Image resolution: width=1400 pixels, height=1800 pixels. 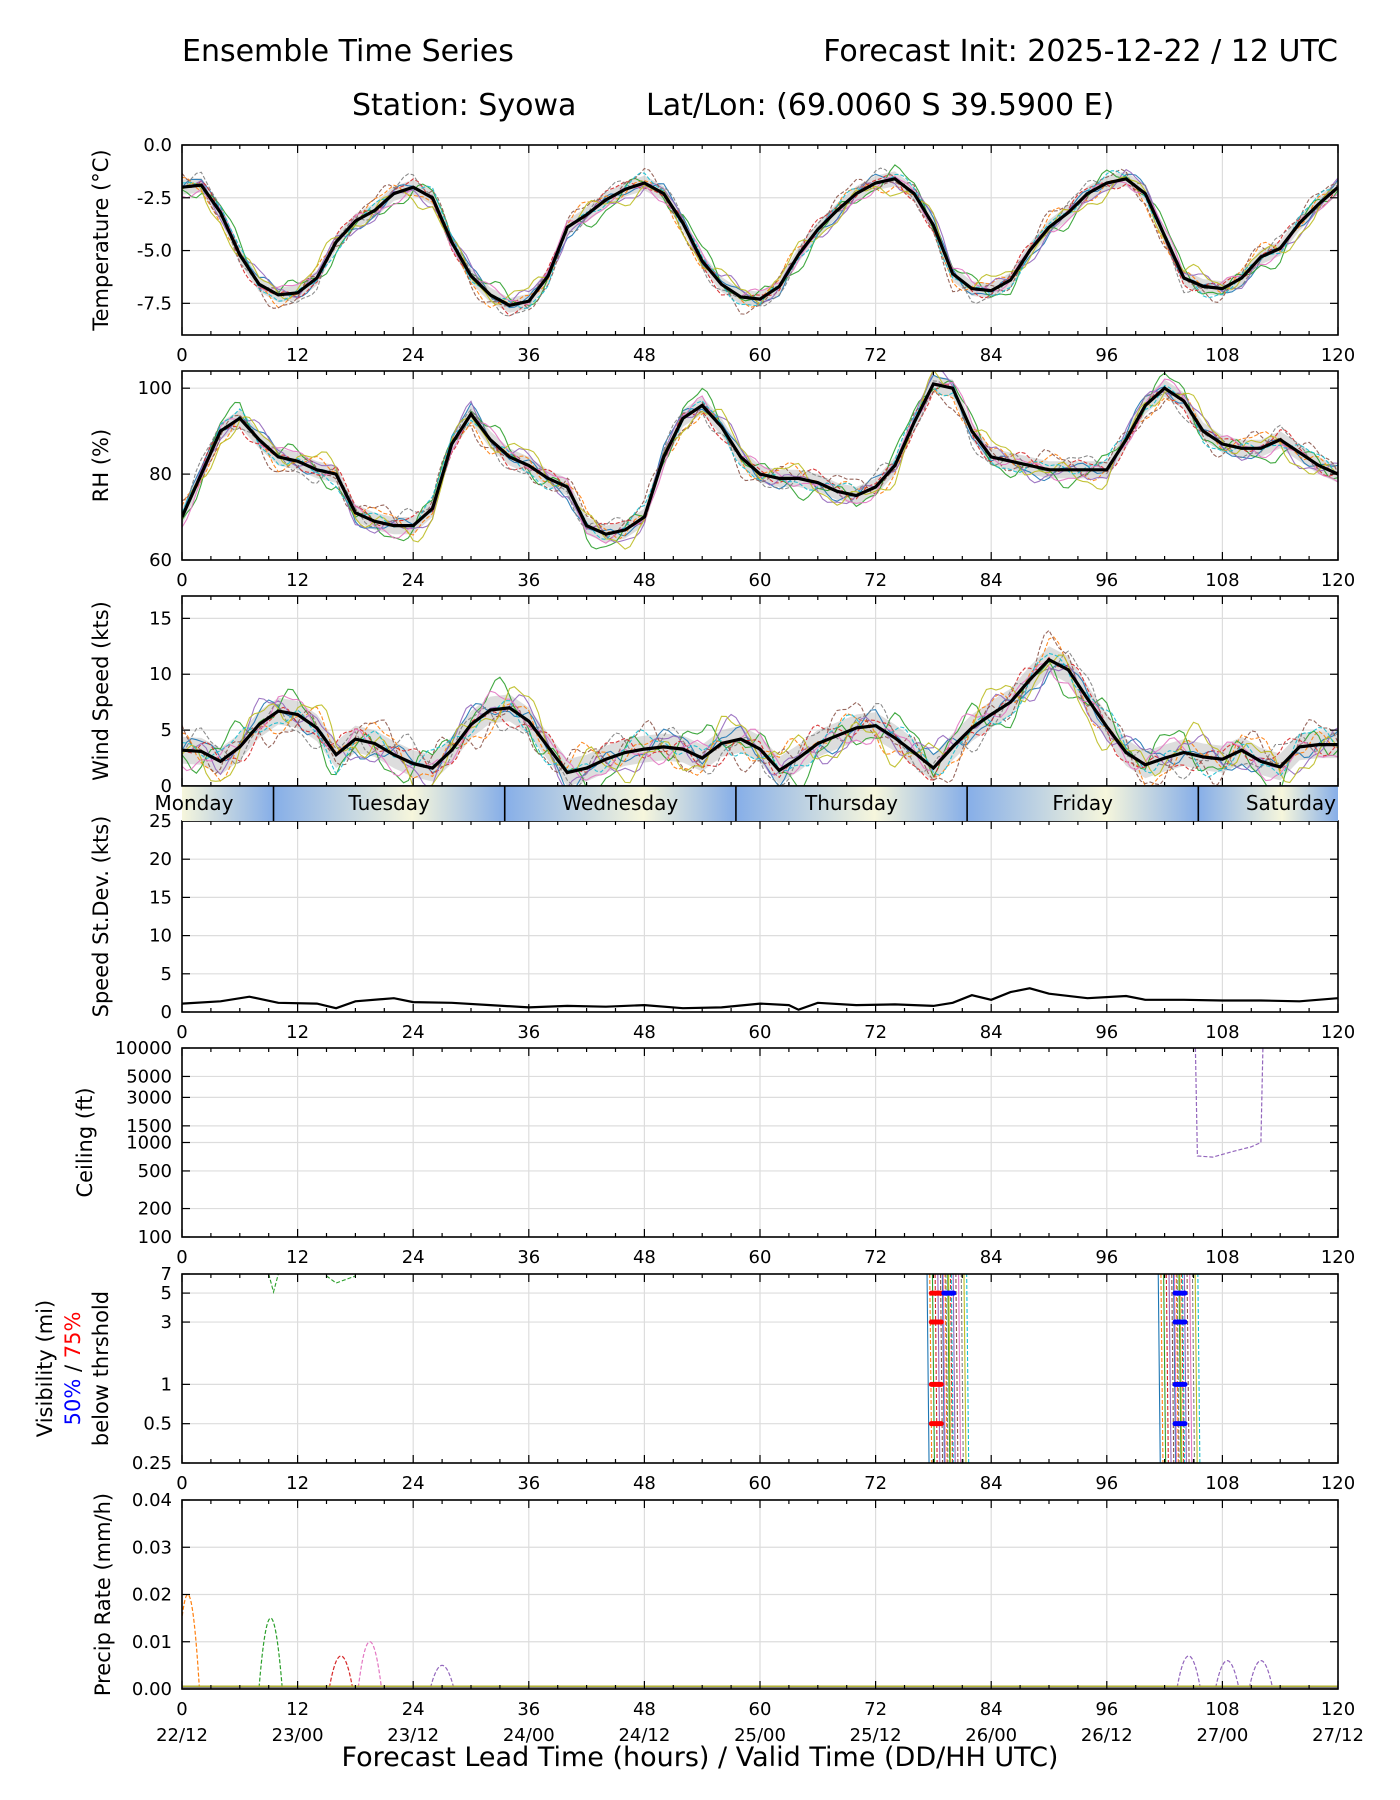 I want to click on y-tick-label: 80, so click(x=160, y=474).